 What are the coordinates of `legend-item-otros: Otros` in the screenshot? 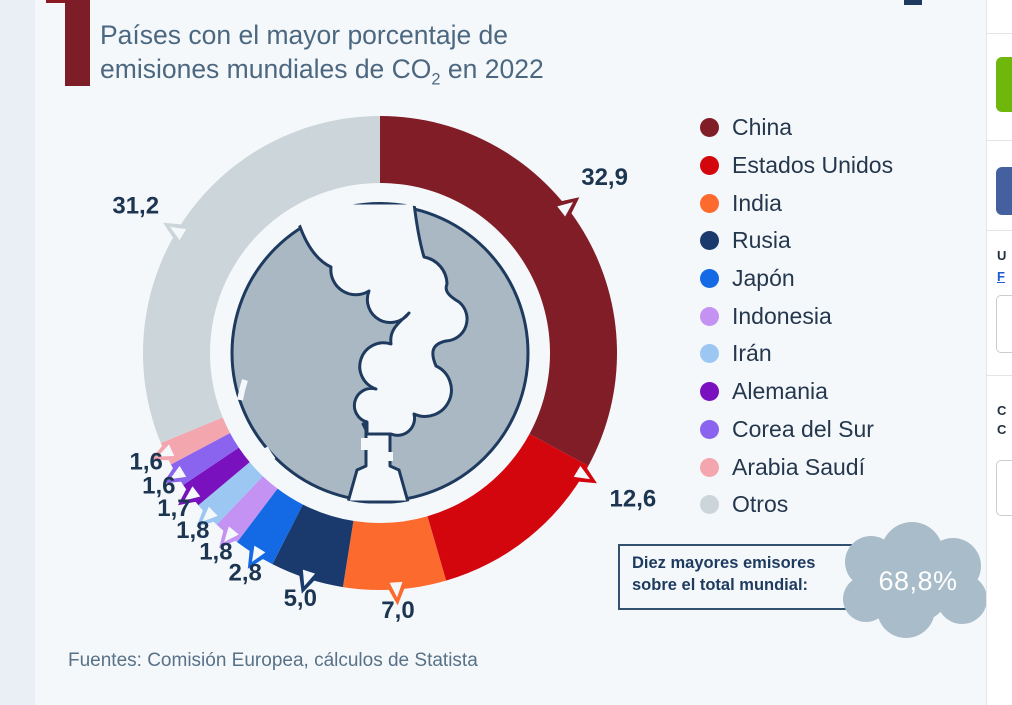 It's located at (796, 505).